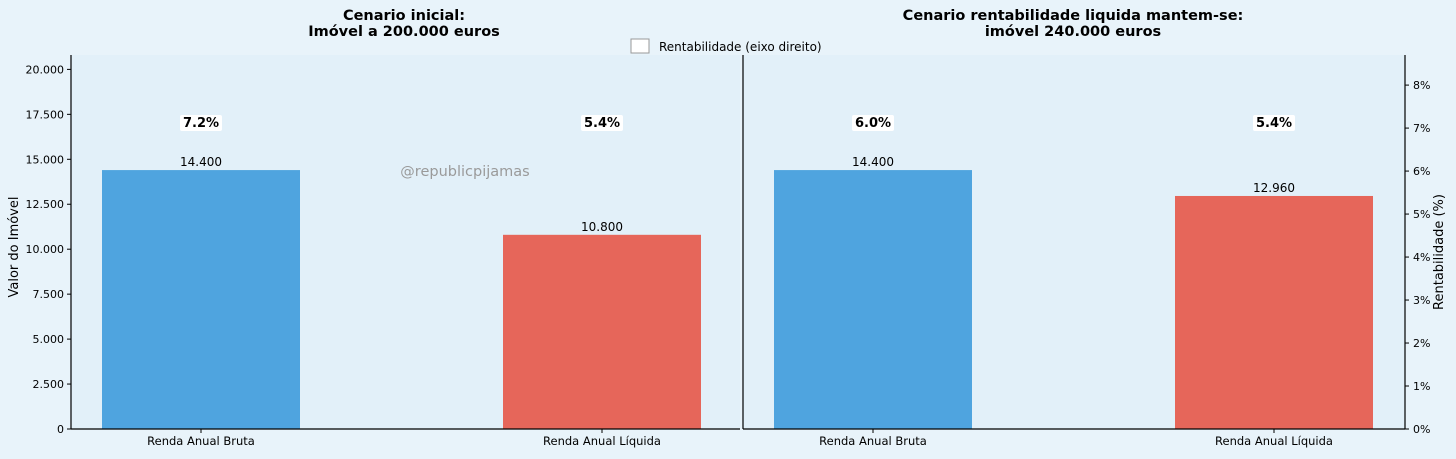 The width and height of the screenshot is (1456, 459). What do you see at coordinates (201, 441) in the screenshot?
I see `x-tick-label-1-1: Renda Anual Bruta` at bounding box center [201, 441].